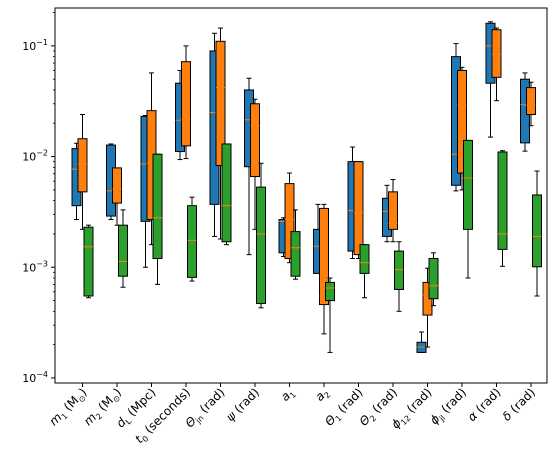 The image size is (560, 470). Describe the element at coordinates (242, 404) in the screenshot. I see `x-tick-label: ψ (rad)` at that location.